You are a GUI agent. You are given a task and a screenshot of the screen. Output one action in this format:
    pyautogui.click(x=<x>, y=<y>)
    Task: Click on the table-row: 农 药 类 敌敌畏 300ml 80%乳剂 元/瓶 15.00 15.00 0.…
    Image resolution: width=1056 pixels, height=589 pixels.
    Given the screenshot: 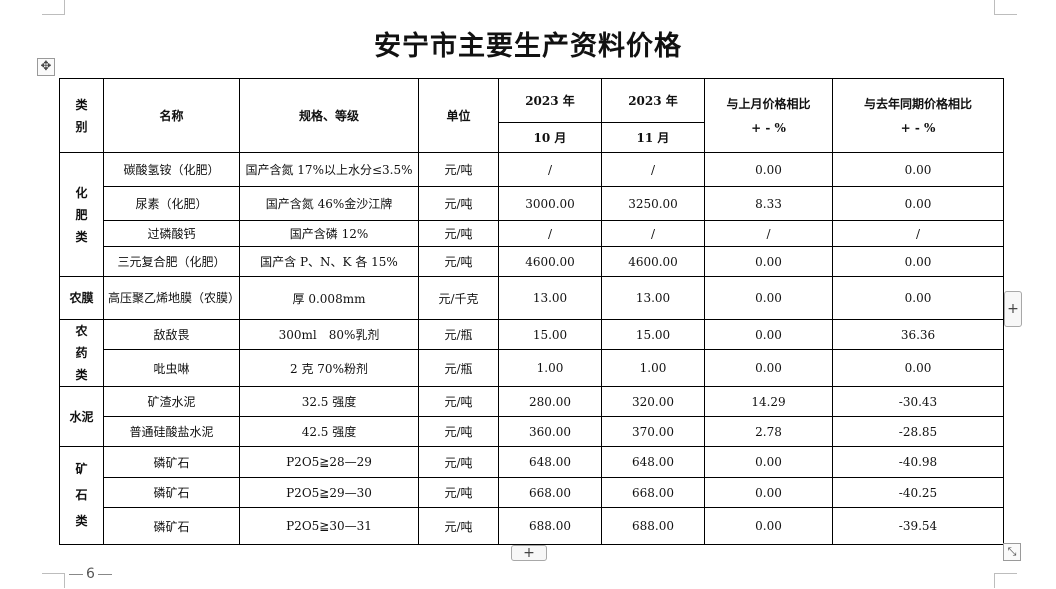 What is the action you would take?
    pyautogui.click(x=531, y=352)
    